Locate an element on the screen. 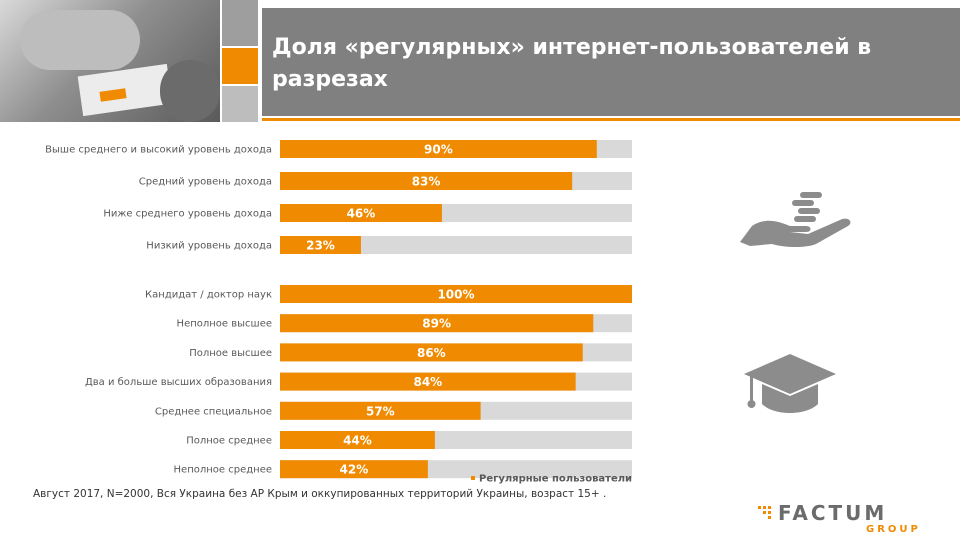 The height and width of the screenshot is (540, 960). accent-block-orange is located at coordinates (240, 66).